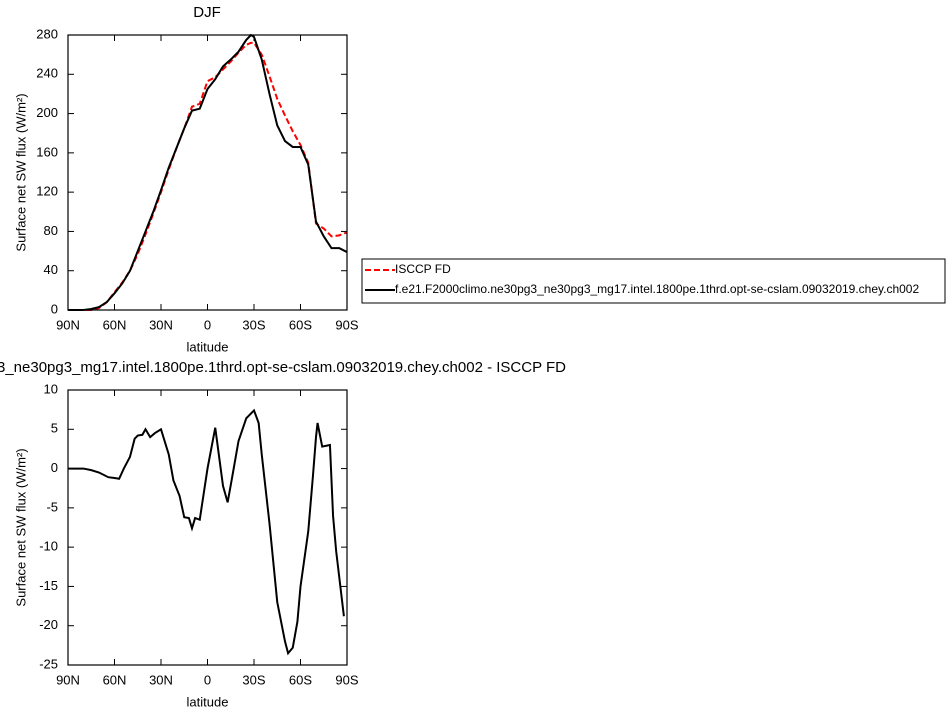 The width and height of the screenshot is (952, 716). I want to click on y-tick-label: 160, so click(47, 151).